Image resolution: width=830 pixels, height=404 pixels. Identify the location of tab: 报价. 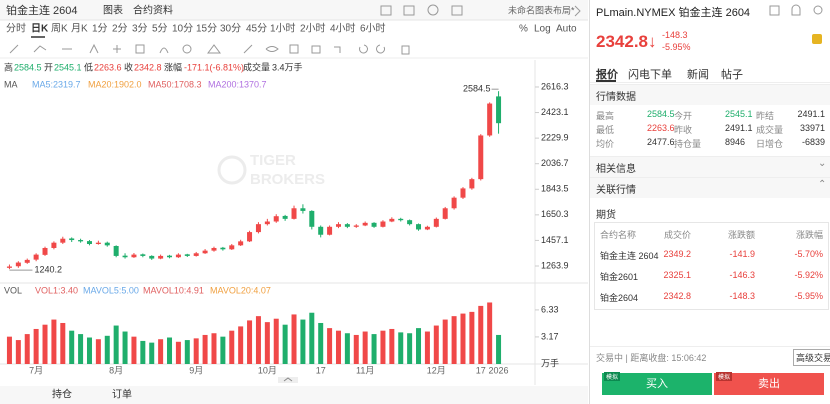
(607, 75).